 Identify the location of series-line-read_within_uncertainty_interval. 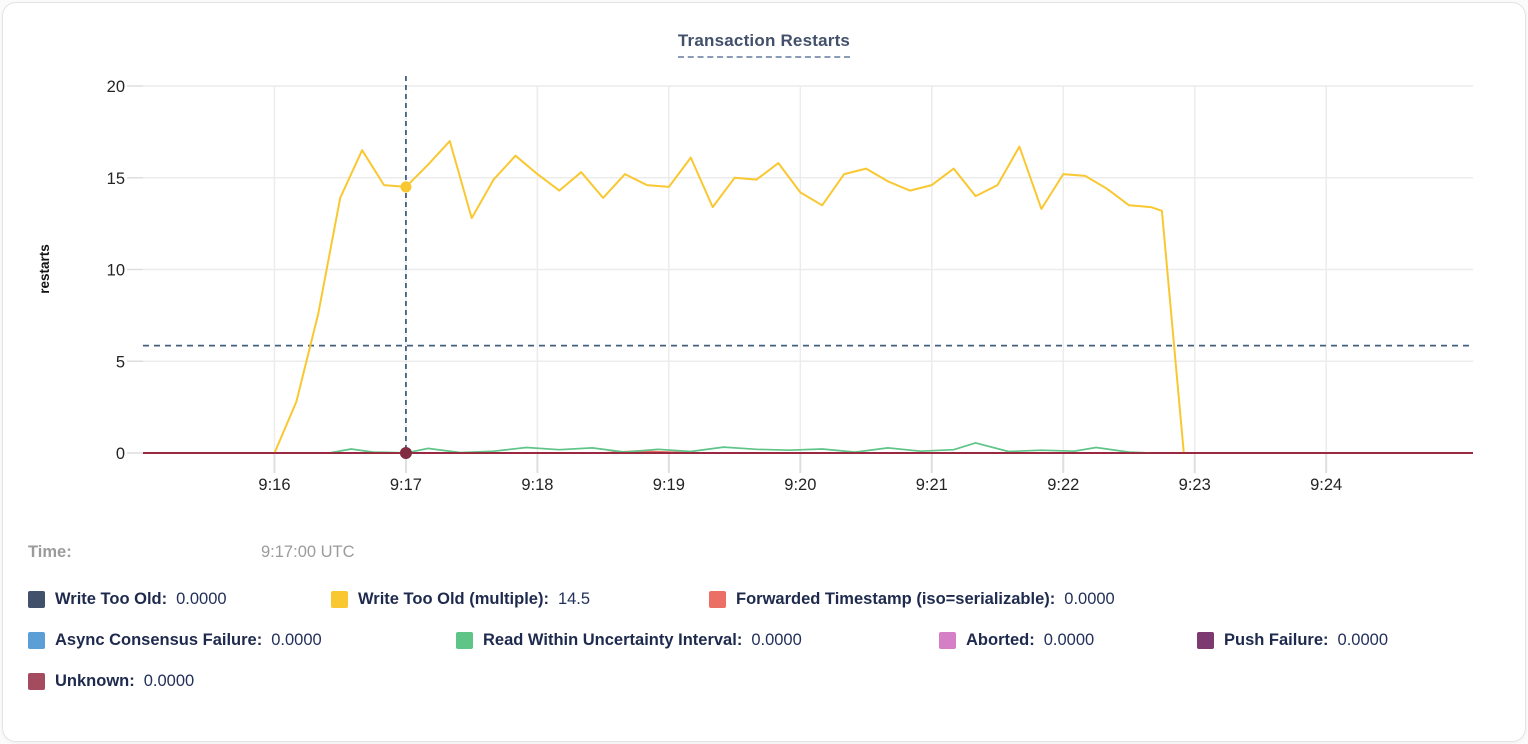
(740, 448).